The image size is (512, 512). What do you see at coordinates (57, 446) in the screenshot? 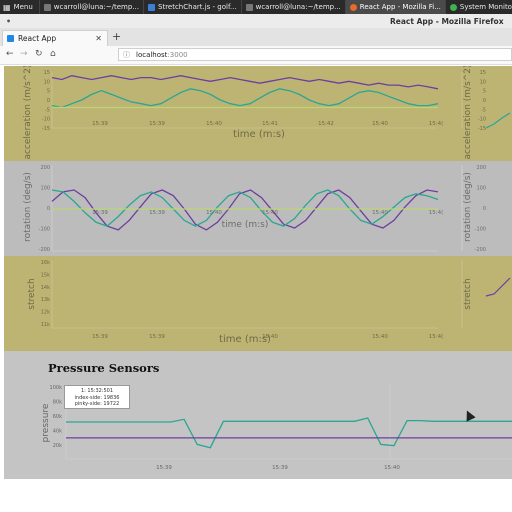
I see `pressure-y-tick: 20k` at bounding box center [57, 446].